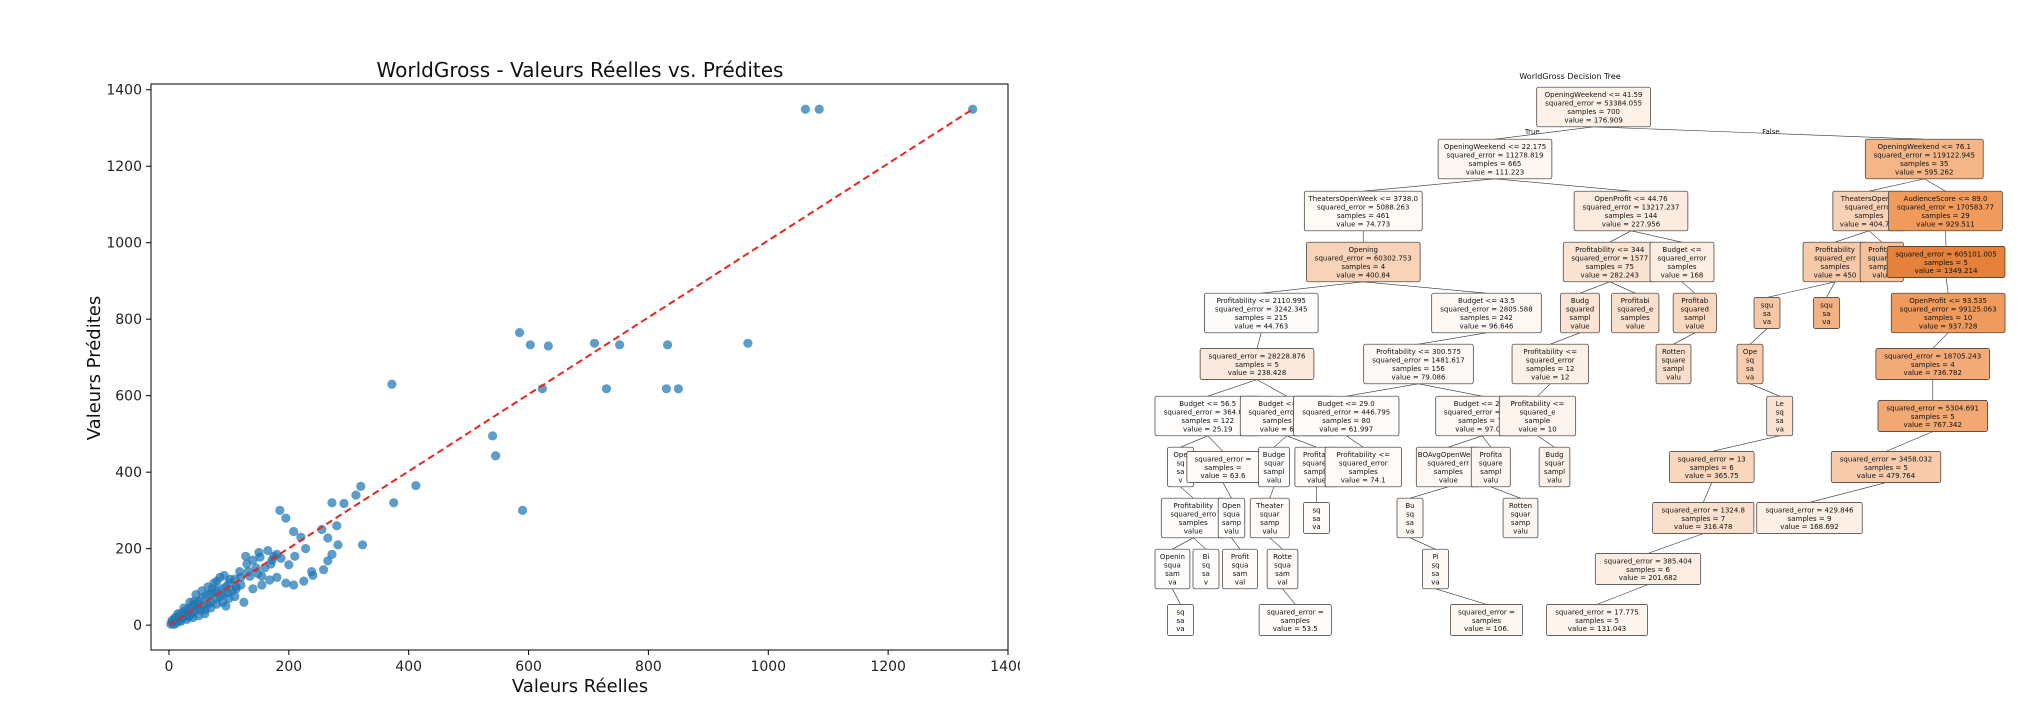  What do you see at coordinates (1346, 429) in the screenshot?
I see `tree-node-text: value = 61.997` at bounding box center [1346, 429].